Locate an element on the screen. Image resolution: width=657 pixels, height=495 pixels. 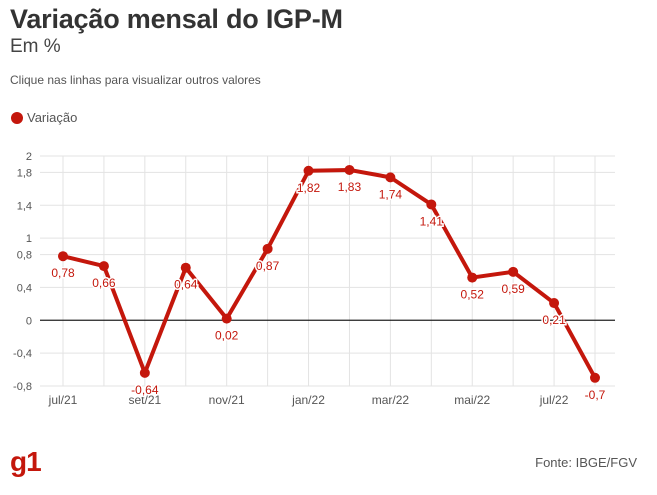
x-tick-label: jan/22 is located at coordinates (308, 400).